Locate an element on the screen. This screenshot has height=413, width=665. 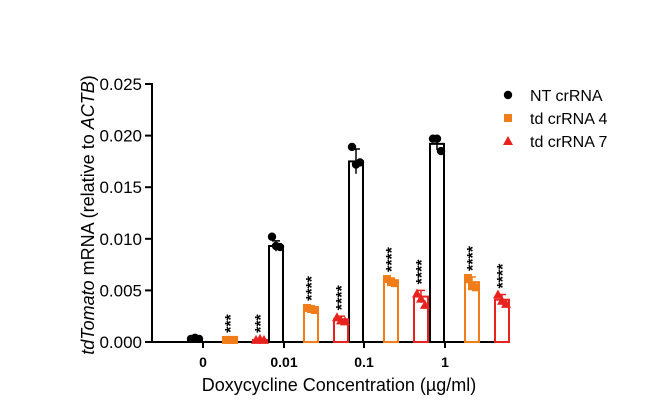
y-tick-label: 0.000 is located at coordinates (120, 342).